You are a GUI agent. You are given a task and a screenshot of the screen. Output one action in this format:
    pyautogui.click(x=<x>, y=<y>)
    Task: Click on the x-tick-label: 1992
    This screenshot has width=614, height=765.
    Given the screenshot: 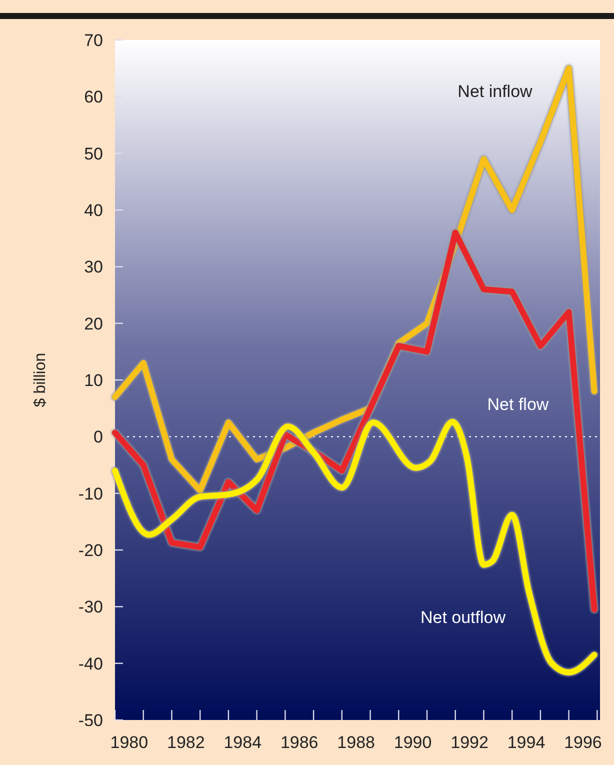 What is the action you would take?
    pyautogui.click(x=469, y=742)
    